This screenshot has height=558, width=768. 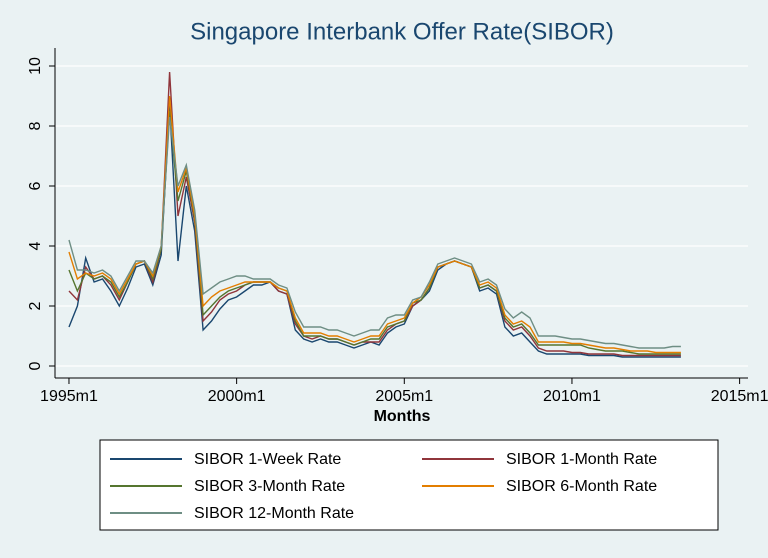 I want to click on legend, so click(x=409, y=485).